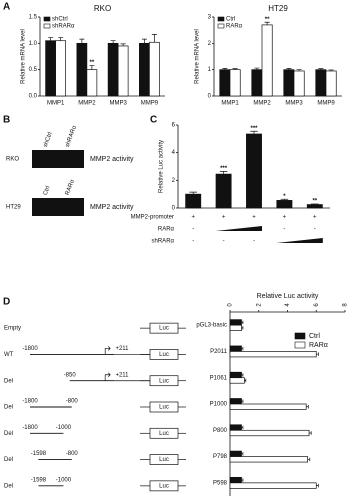  What do you see at coordinates (288, 305) in the screenshot?
I see `x-tick-label: 4` at bounding box center [288, 305].